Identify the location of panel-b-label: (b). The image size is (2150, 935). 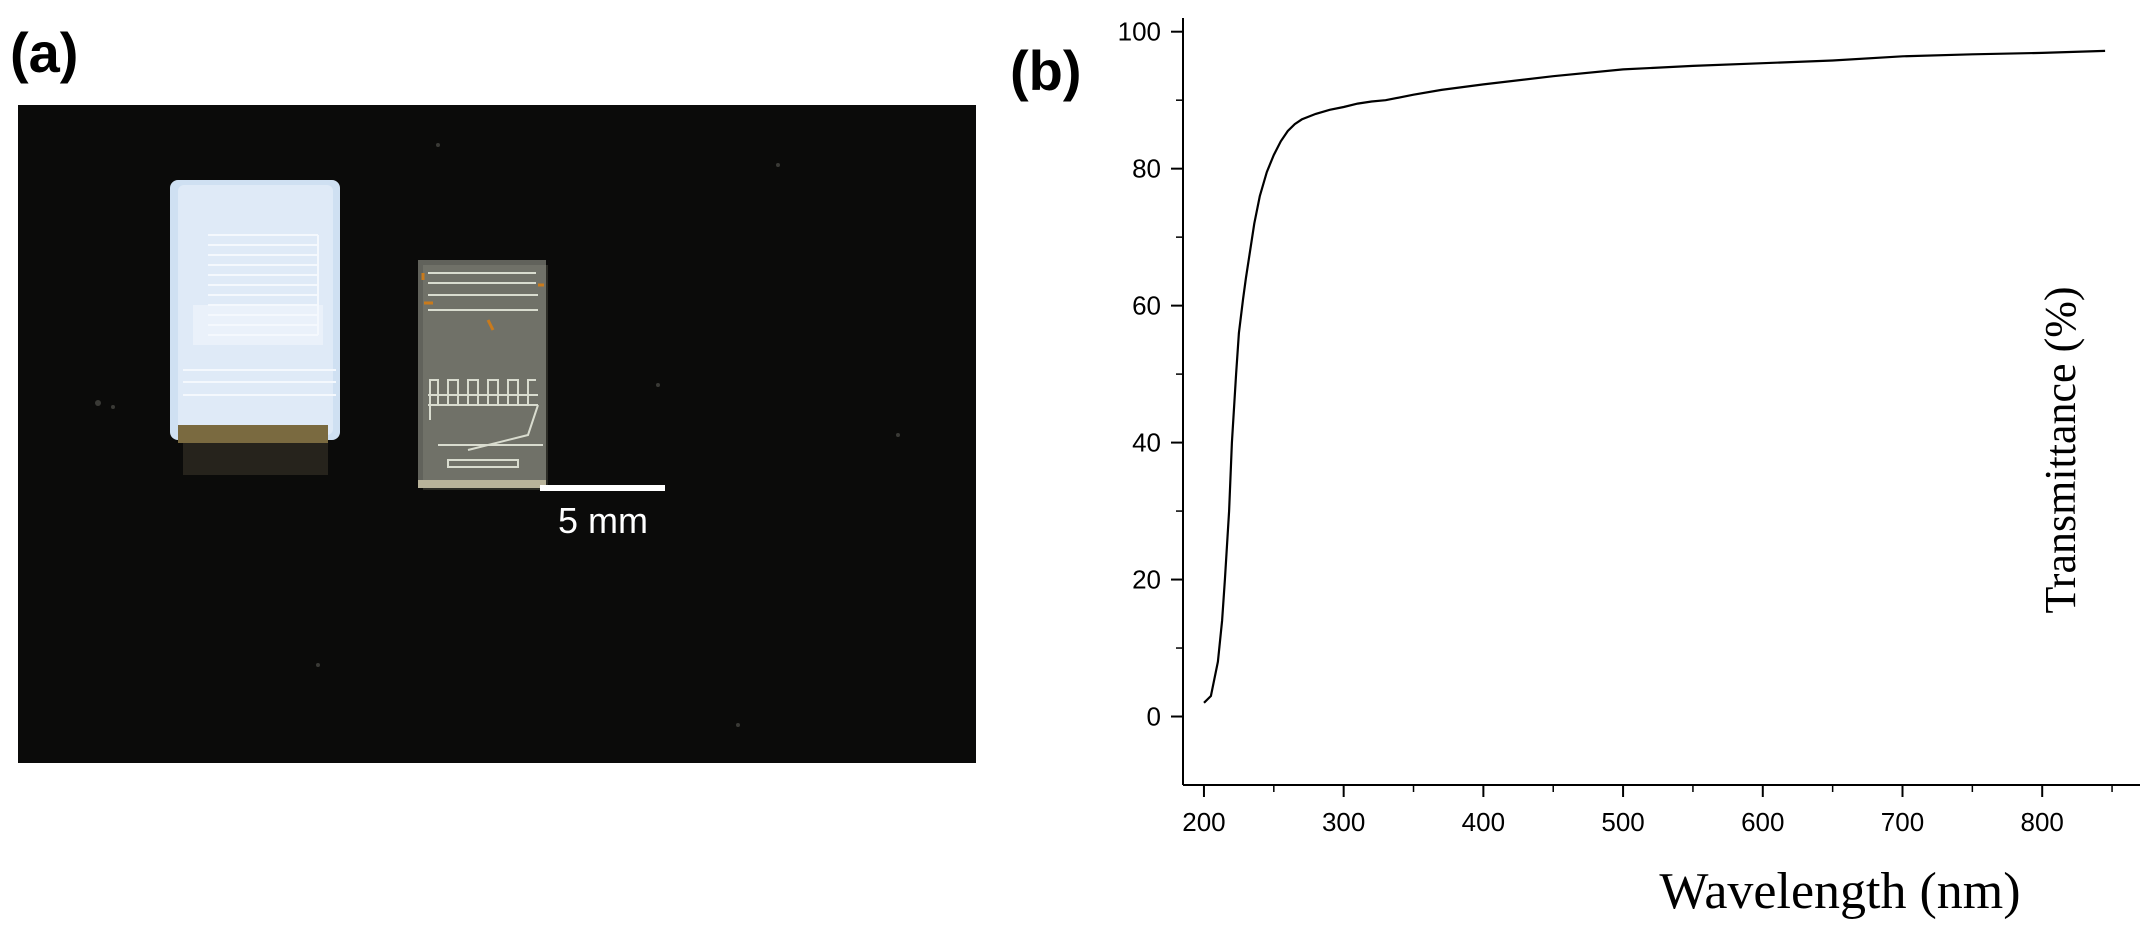
(1046, 70).